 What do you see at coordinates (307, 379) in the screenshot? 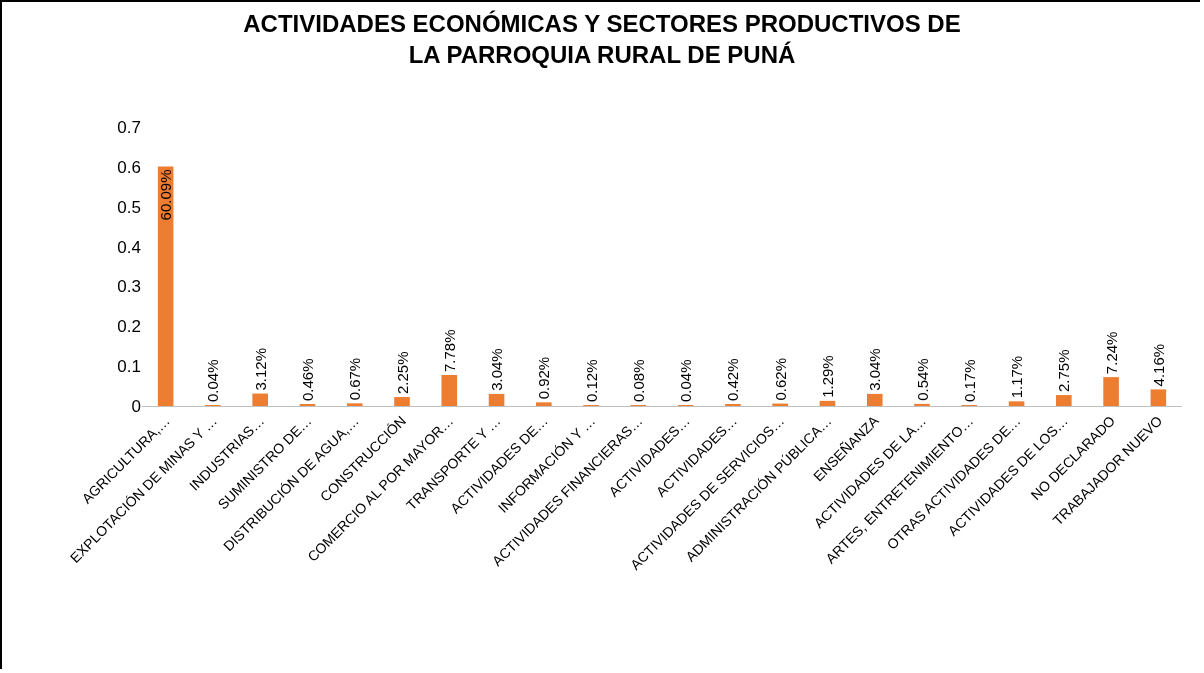
I see `data-label: 0.46%` at bounding box center [307, 379].